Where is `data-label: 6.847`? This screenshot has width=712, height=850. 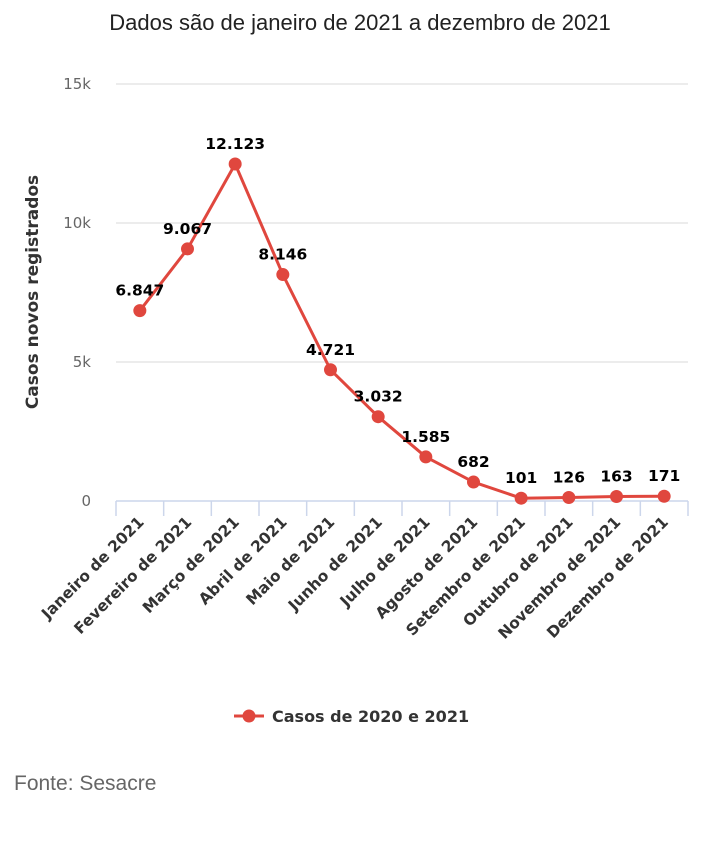 data-label: 6.847 is located at coordinates (139, 291).